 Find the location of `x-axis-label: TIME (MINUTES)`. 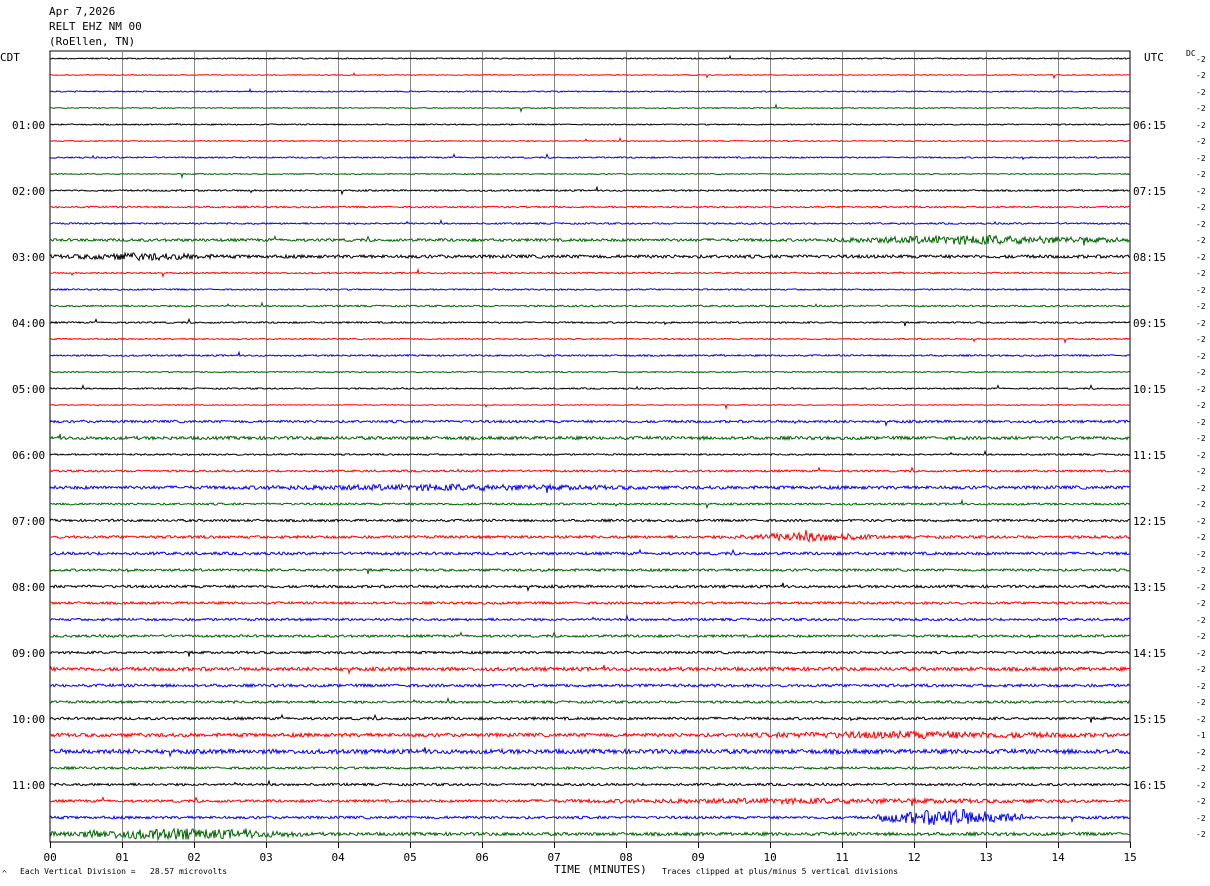

x-axis-label: TIME (MINUTES) is located at coordinates (600, 869).